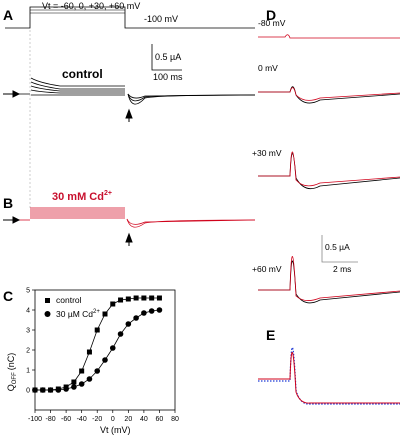 The image size is (400, 436). Describe the element at coordinates (113, 419) in the screenshot. I see `x-tick-label: 0` at that location.